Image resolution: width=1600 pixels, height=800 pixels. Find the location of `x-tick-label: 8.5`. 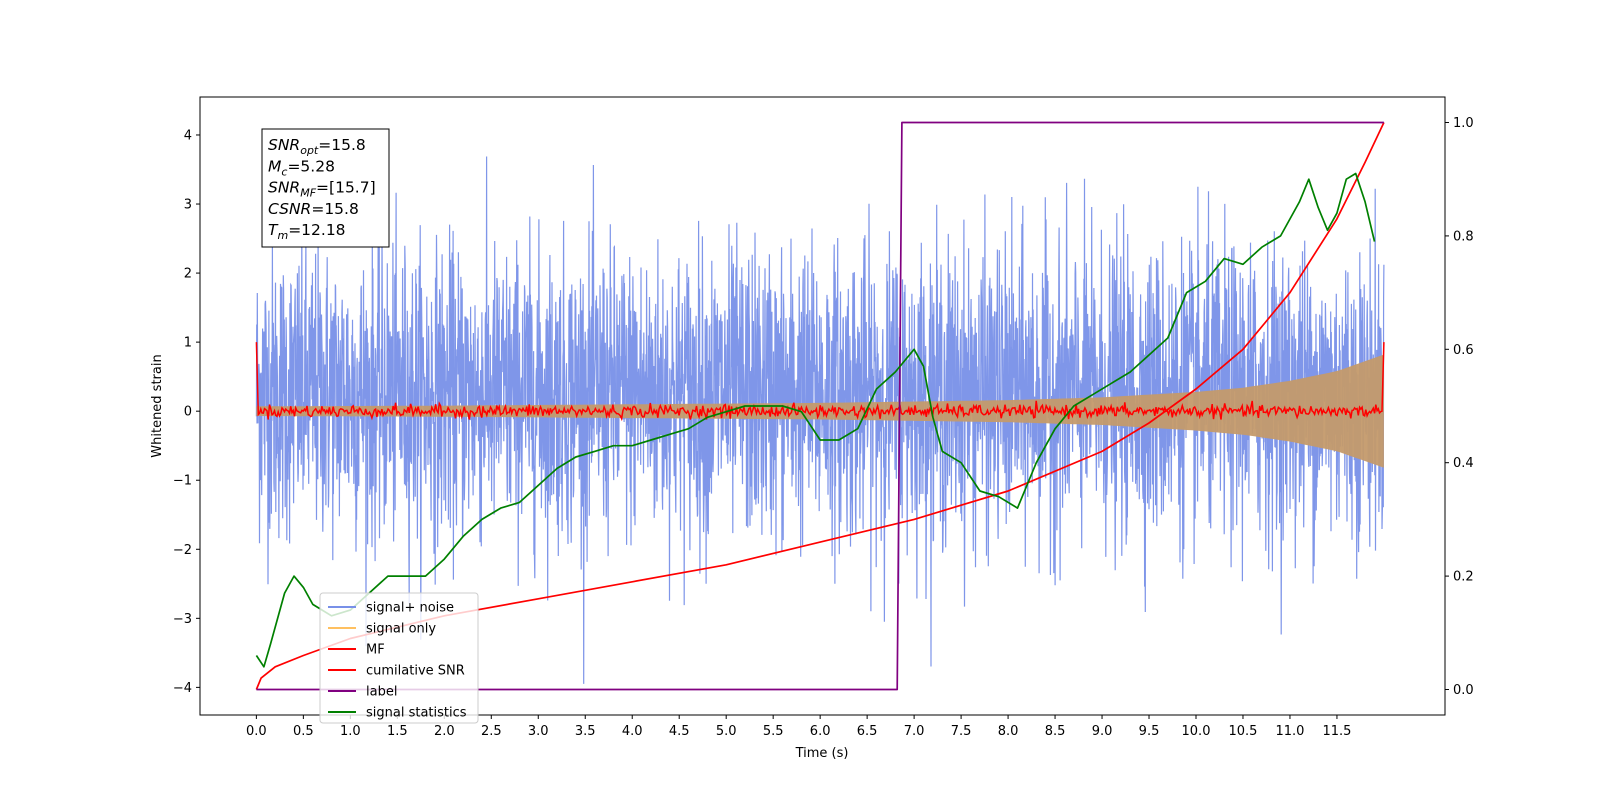

x-tick-label: 8.5 is located at coordinates (1055, 731).